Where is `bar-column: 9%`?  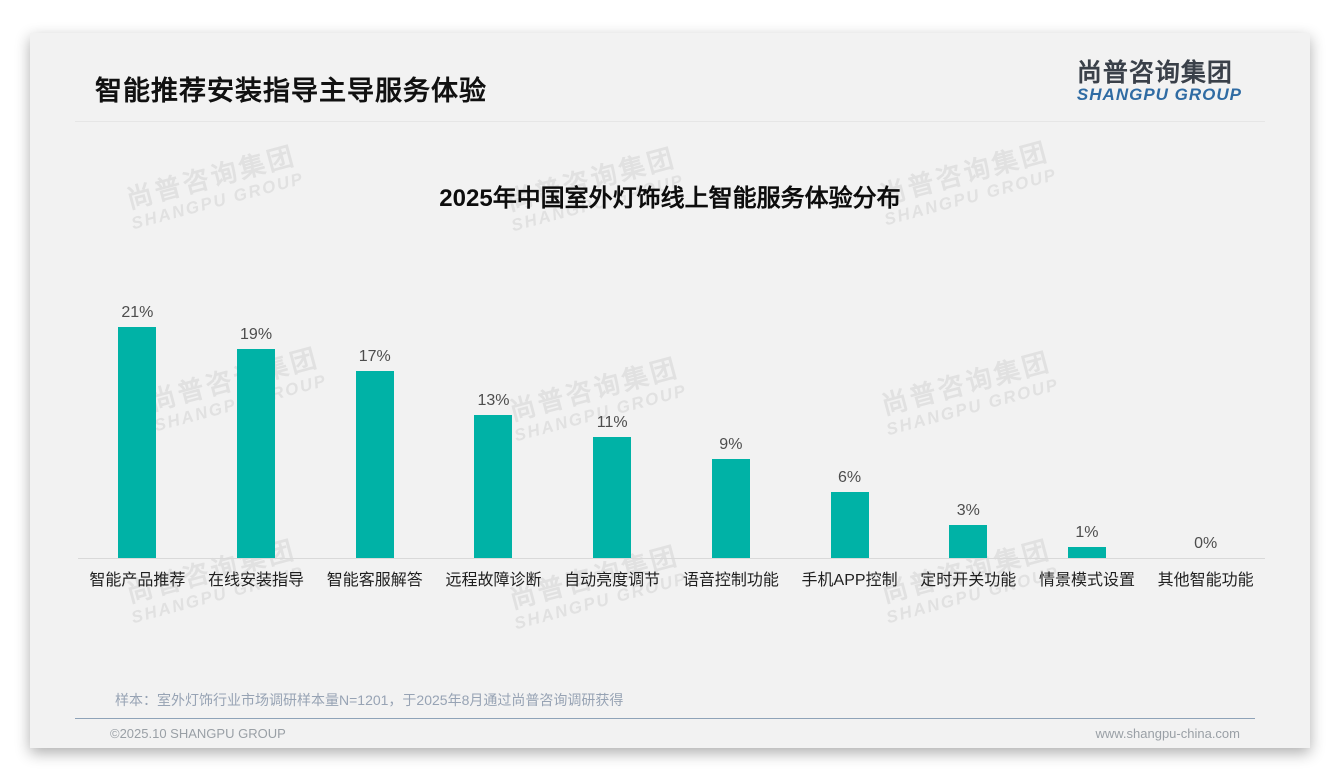 bar-column: 9% is located at coordinates (731, 496).